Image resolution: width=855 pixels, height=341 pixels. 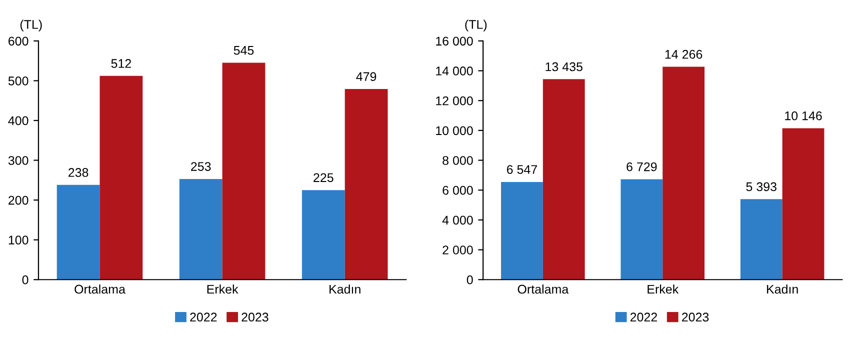 I want to click on y-tick-label: 12 000, so click(x=454, y=101).